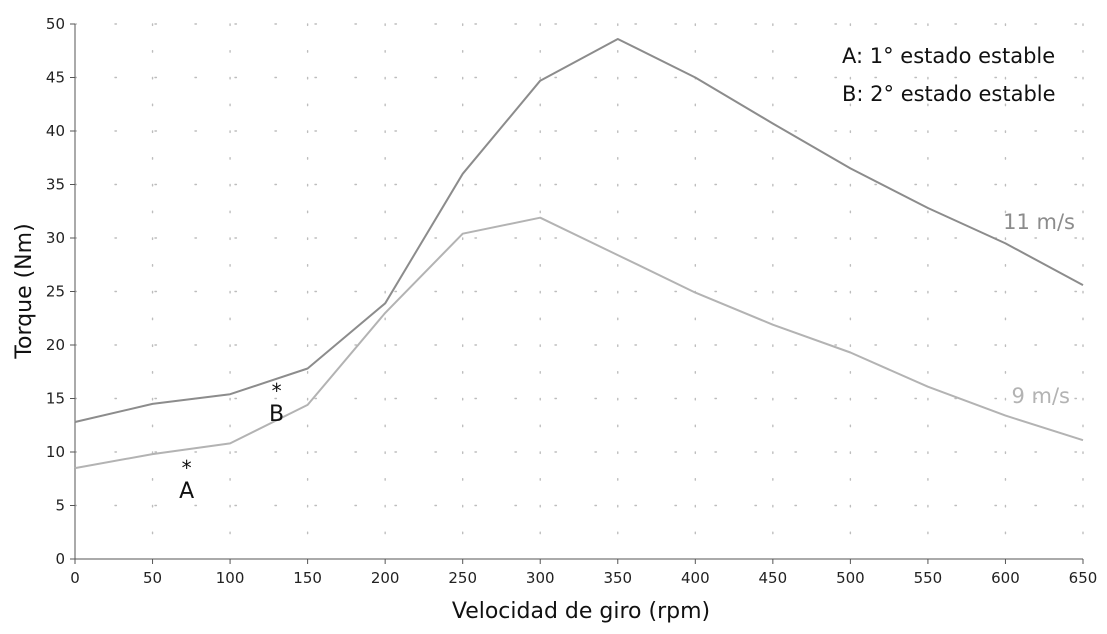 Image resolution: width=1107 pixels, height=634 pixels. Describe the element at coordinates (1040, 396) in the screenshot. I see `series-label-9ms: 9 m/s` at that location.